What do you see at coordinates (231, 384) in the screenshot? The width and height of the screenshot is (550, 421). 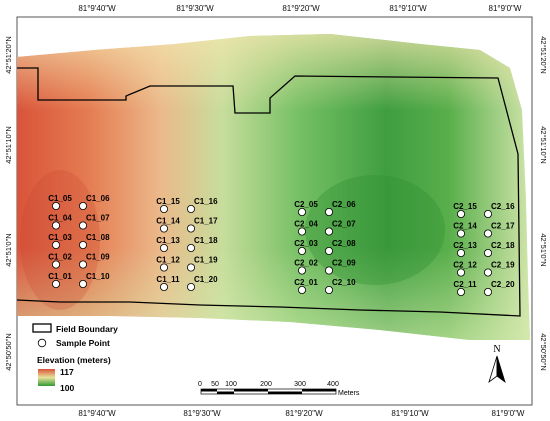 I see `scale-tick-label: 100` at bounding box center [231, 384].